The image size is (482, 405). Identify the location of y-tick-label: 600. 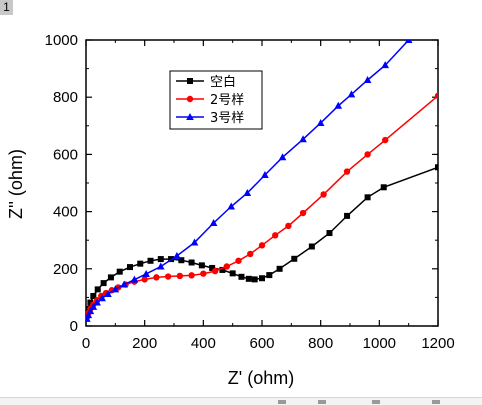
(65, 154).